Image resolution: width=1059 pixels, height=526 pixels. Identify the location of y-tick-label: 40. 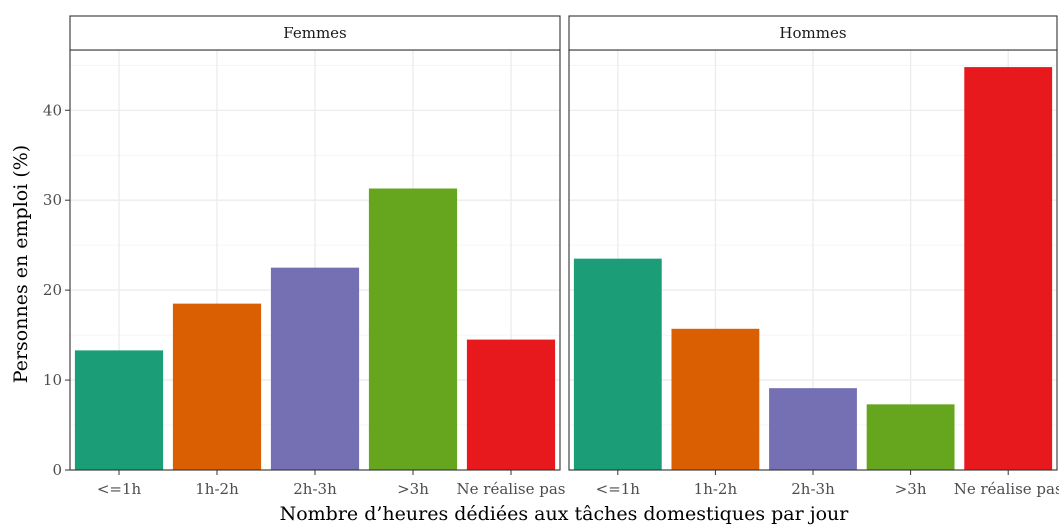
(52, 110).